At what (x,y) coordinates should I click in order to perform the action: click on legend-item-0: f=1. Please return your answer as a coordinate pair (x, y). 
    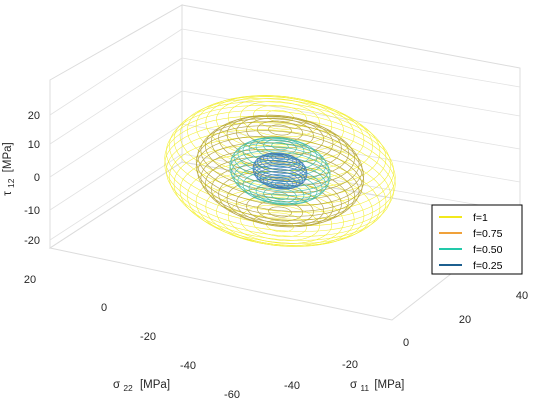
    Looking at the image, I should click on (480, 218).